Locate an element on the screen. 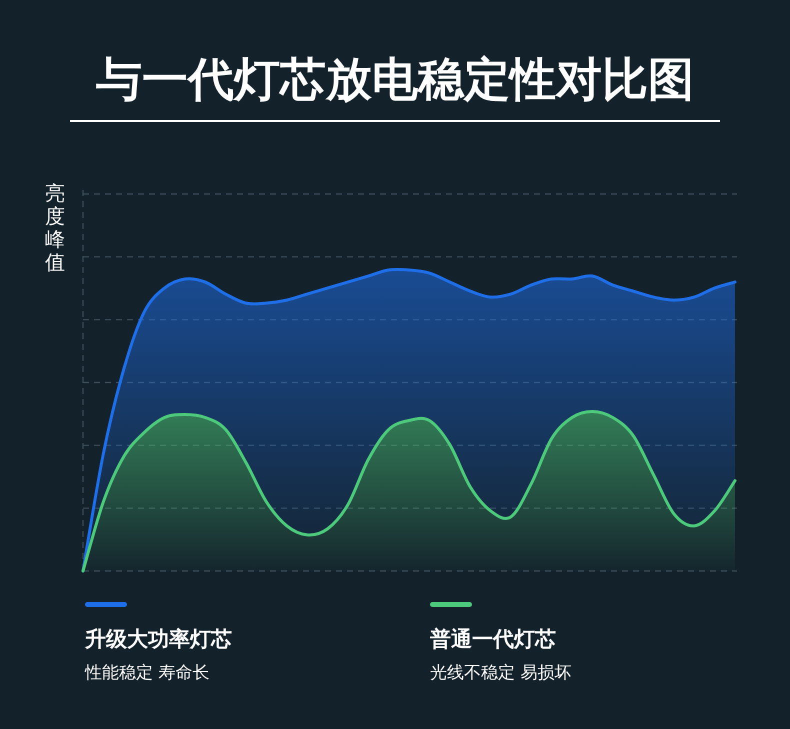 This screenshot has height=729, width=790. text: 光线不稳定 易损坏 is located at coordinates (501, 673).